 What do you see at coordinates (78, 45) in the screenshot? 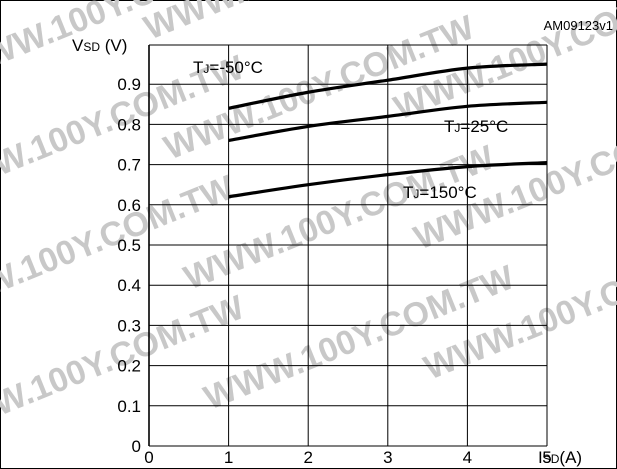
I see `y-axis-label-main: V` at bounding box center [78, 45].